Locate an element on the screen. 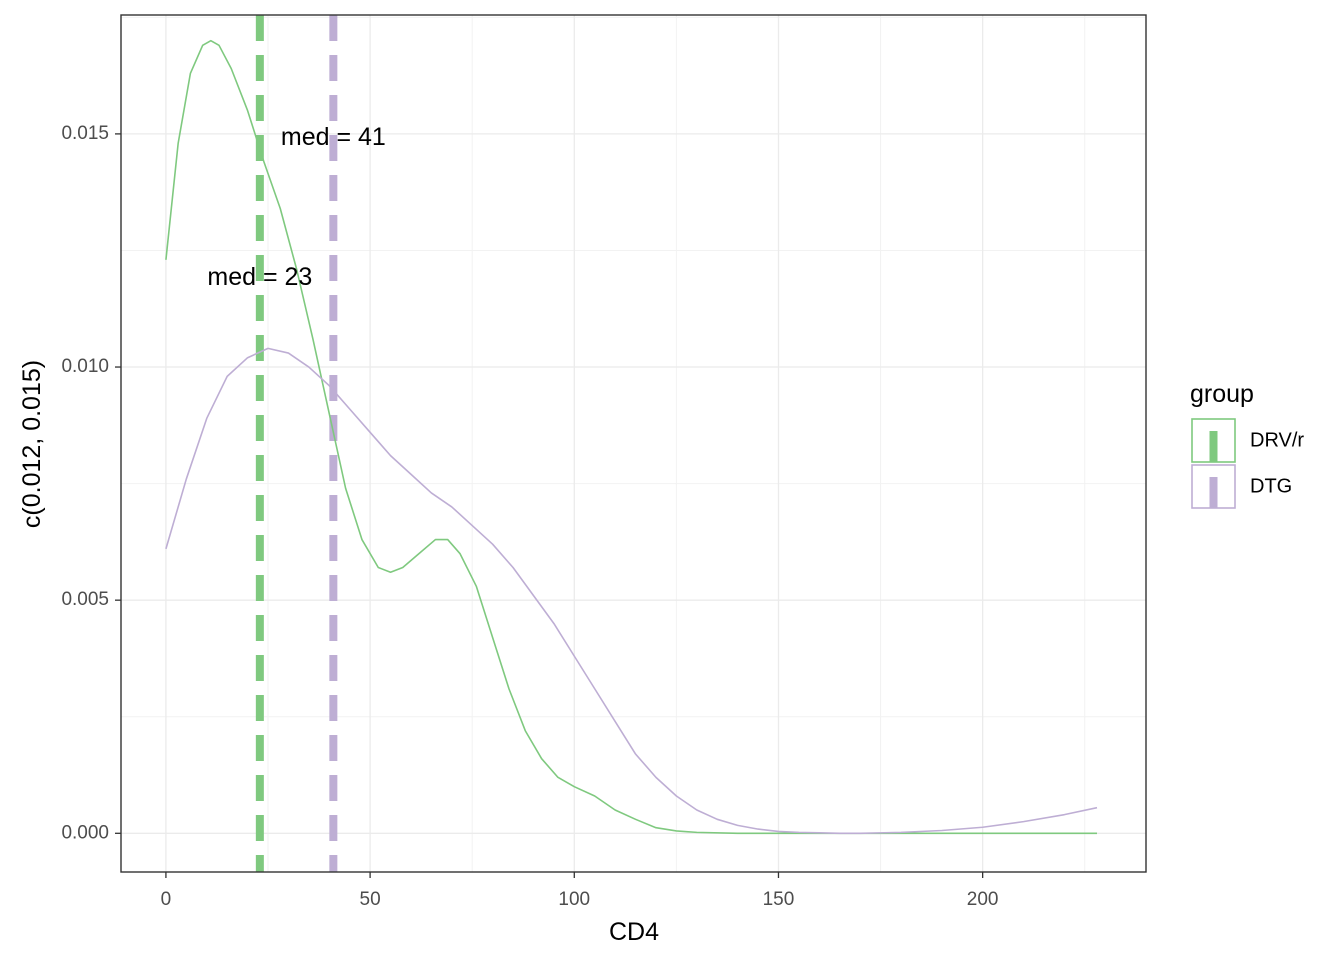 This screenshot has width=1344, height=960. x-axis-ticks: 0 50 100 150 200 is located at coordinates (580, 891).